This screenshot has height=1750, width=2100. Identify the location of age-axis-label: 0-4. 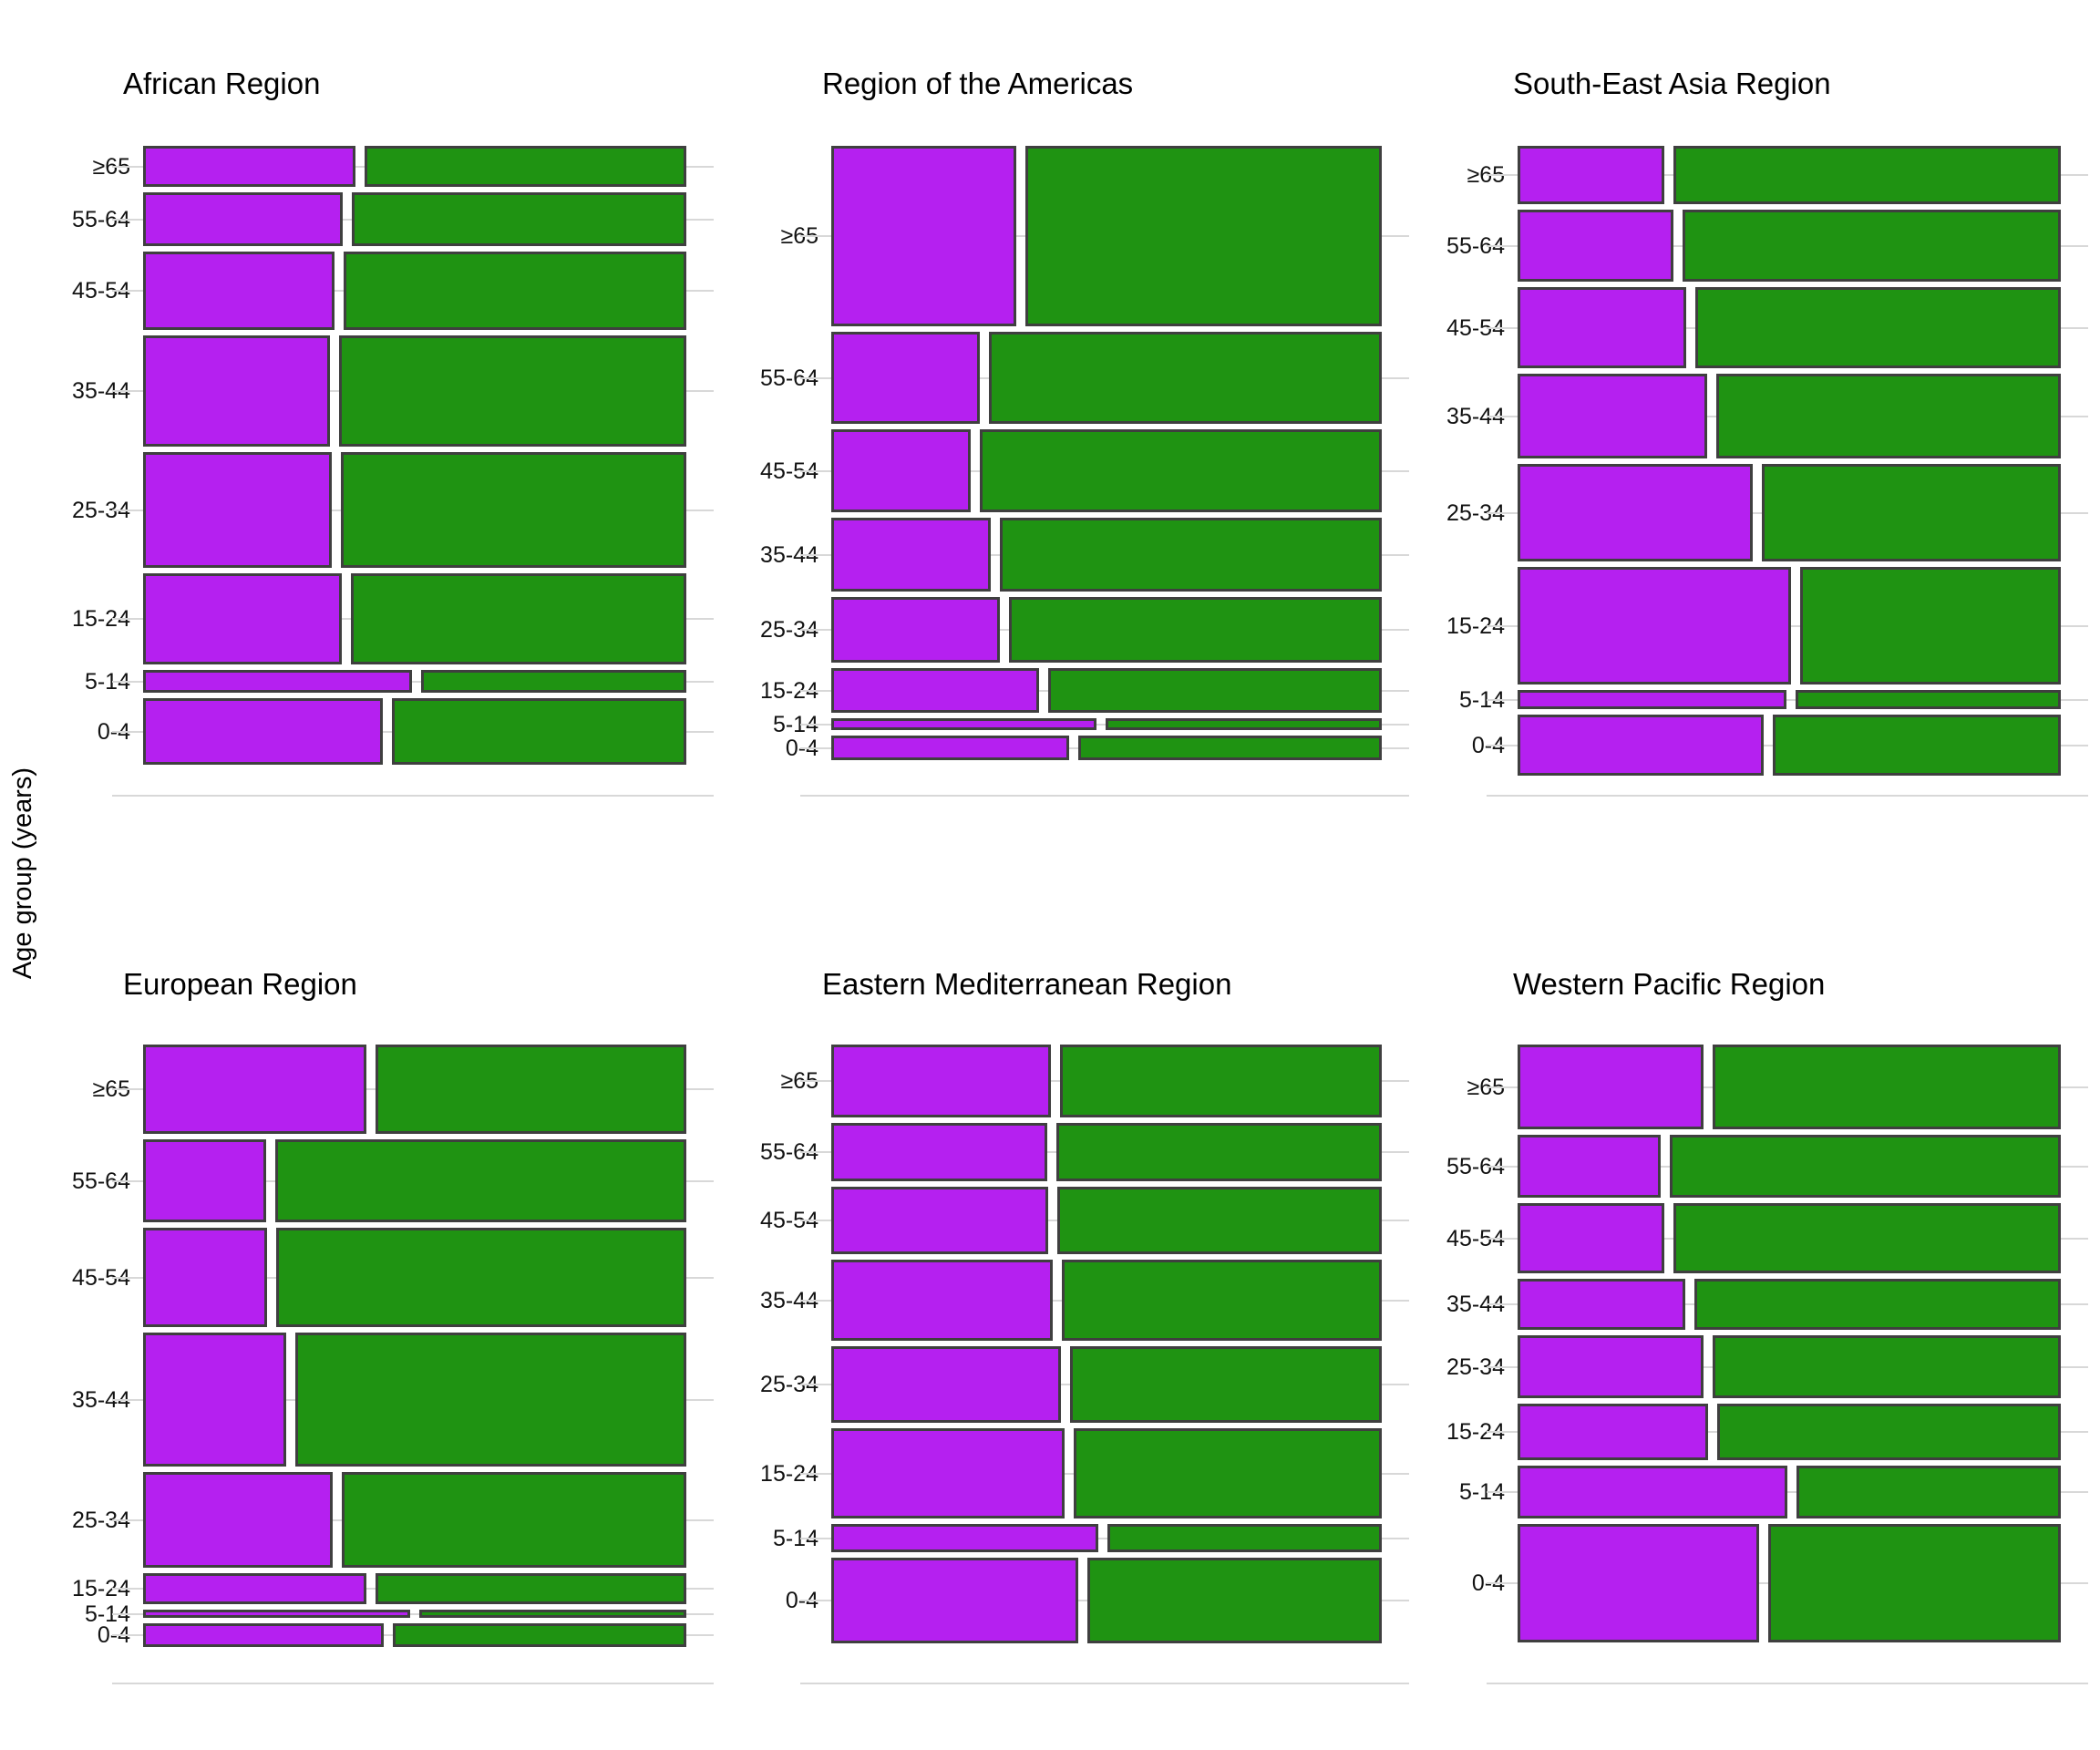
(113, 732).